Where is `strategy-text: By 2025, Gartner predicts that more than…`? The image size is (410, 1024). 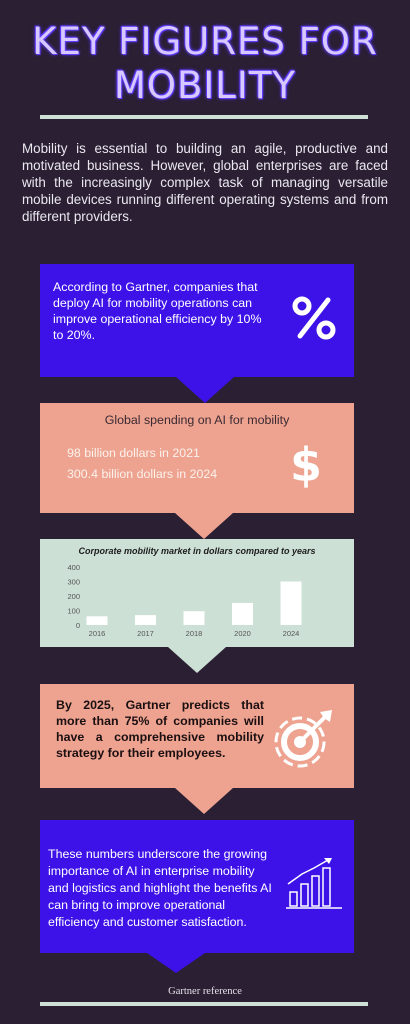
strategy-text: By 2025, Gartner predicts that more than… is located at coordinates (160, 729).